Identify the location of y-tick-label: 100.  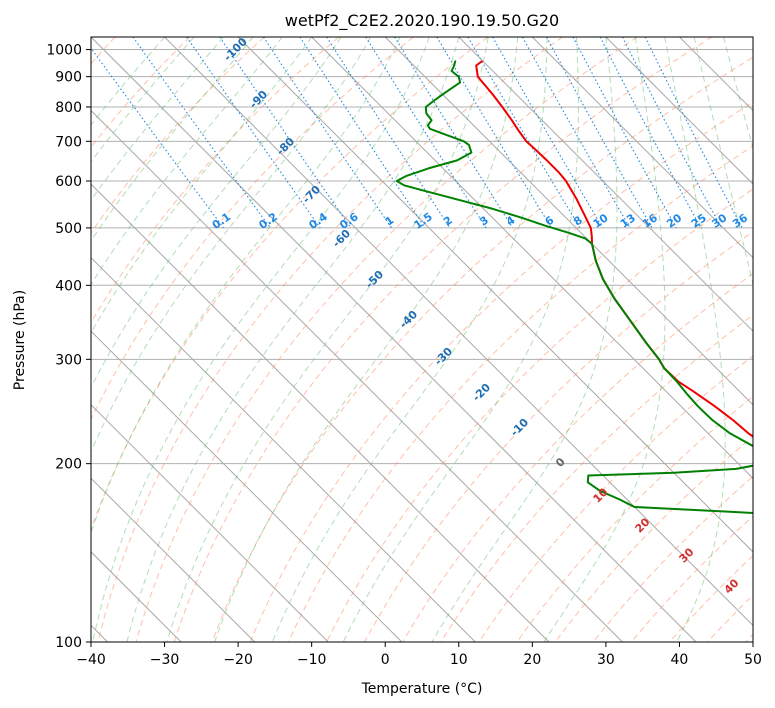
(68, 643).